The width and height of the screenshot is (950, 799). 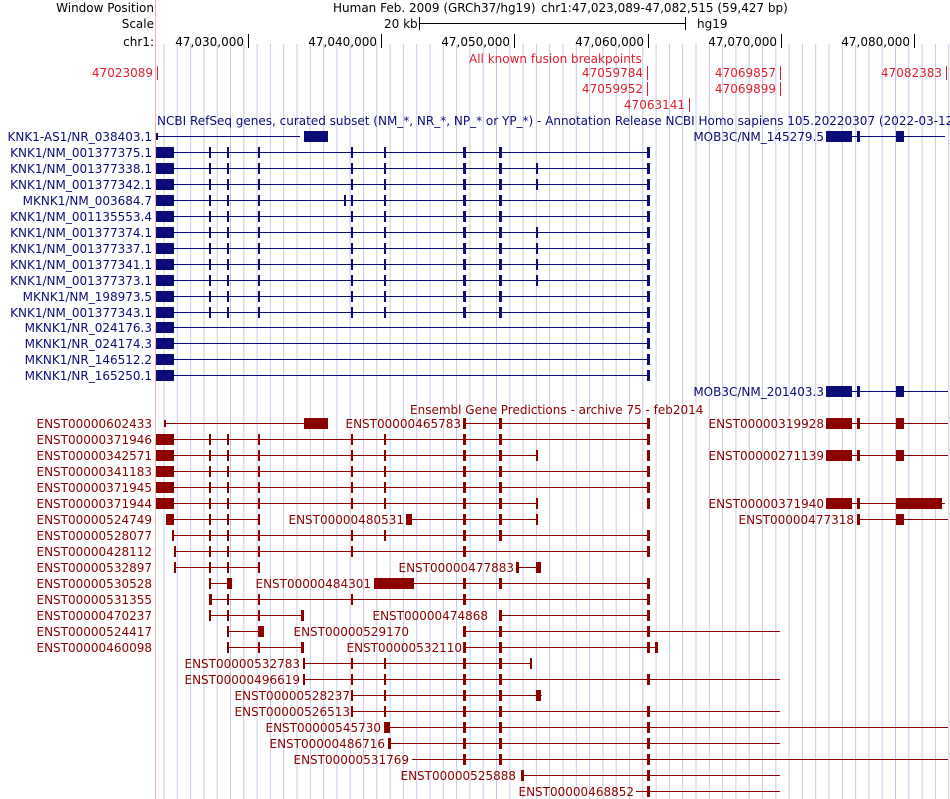 I want to click on ensembl-inline-label: ENST00000474868, so click(x=430, y=616).